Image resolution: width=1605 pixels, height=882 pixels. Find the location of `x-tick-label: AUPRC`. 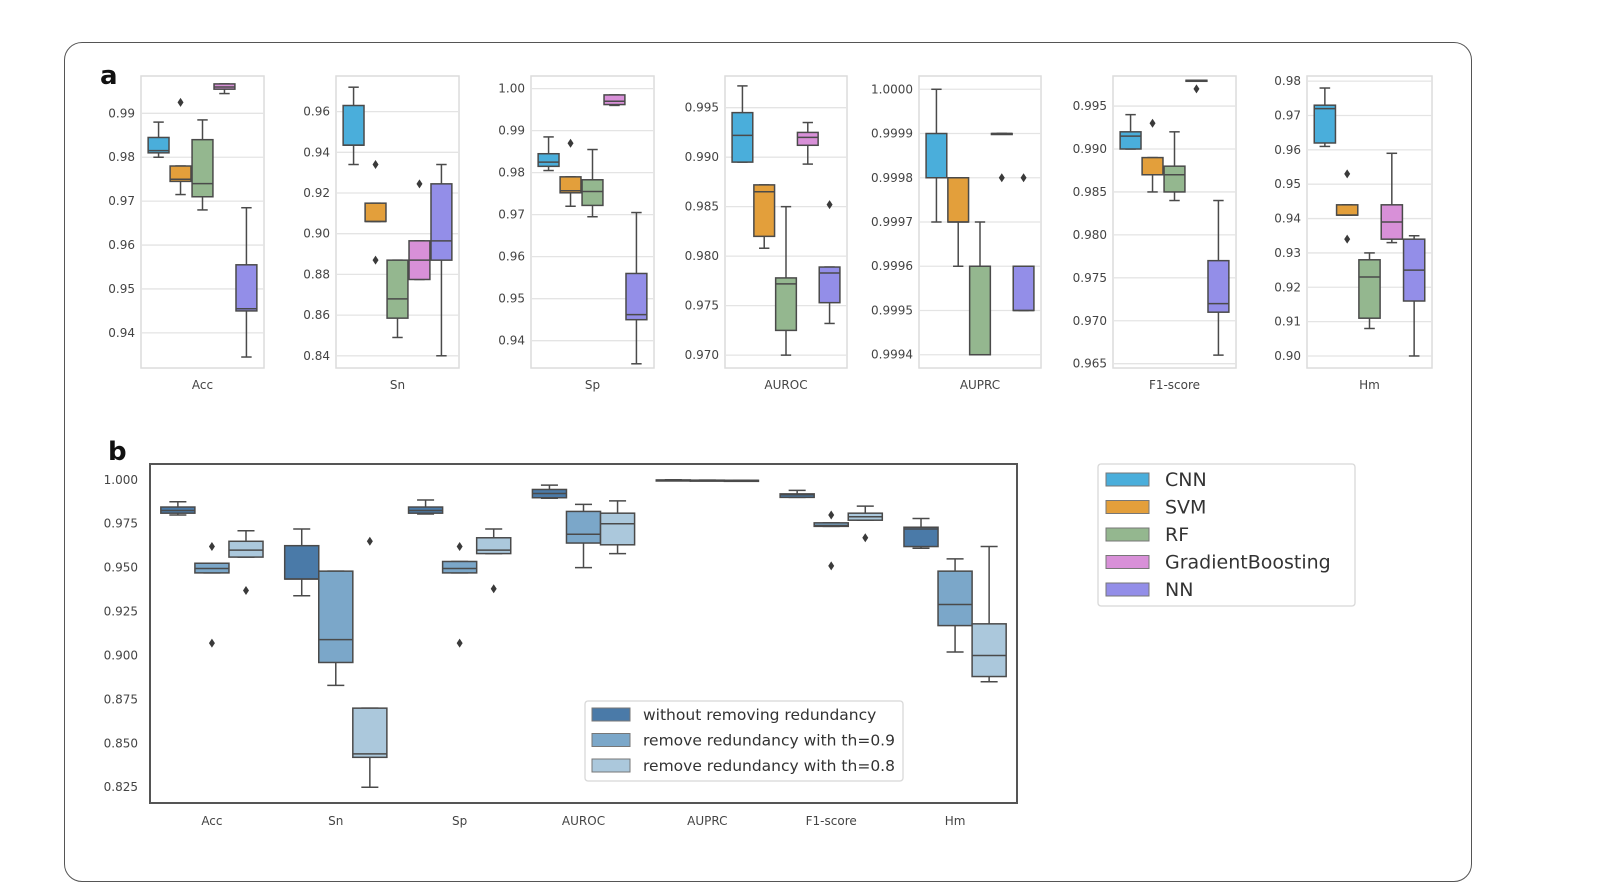

x-tick-label: AUPRC is located at coordinates (707, 821).